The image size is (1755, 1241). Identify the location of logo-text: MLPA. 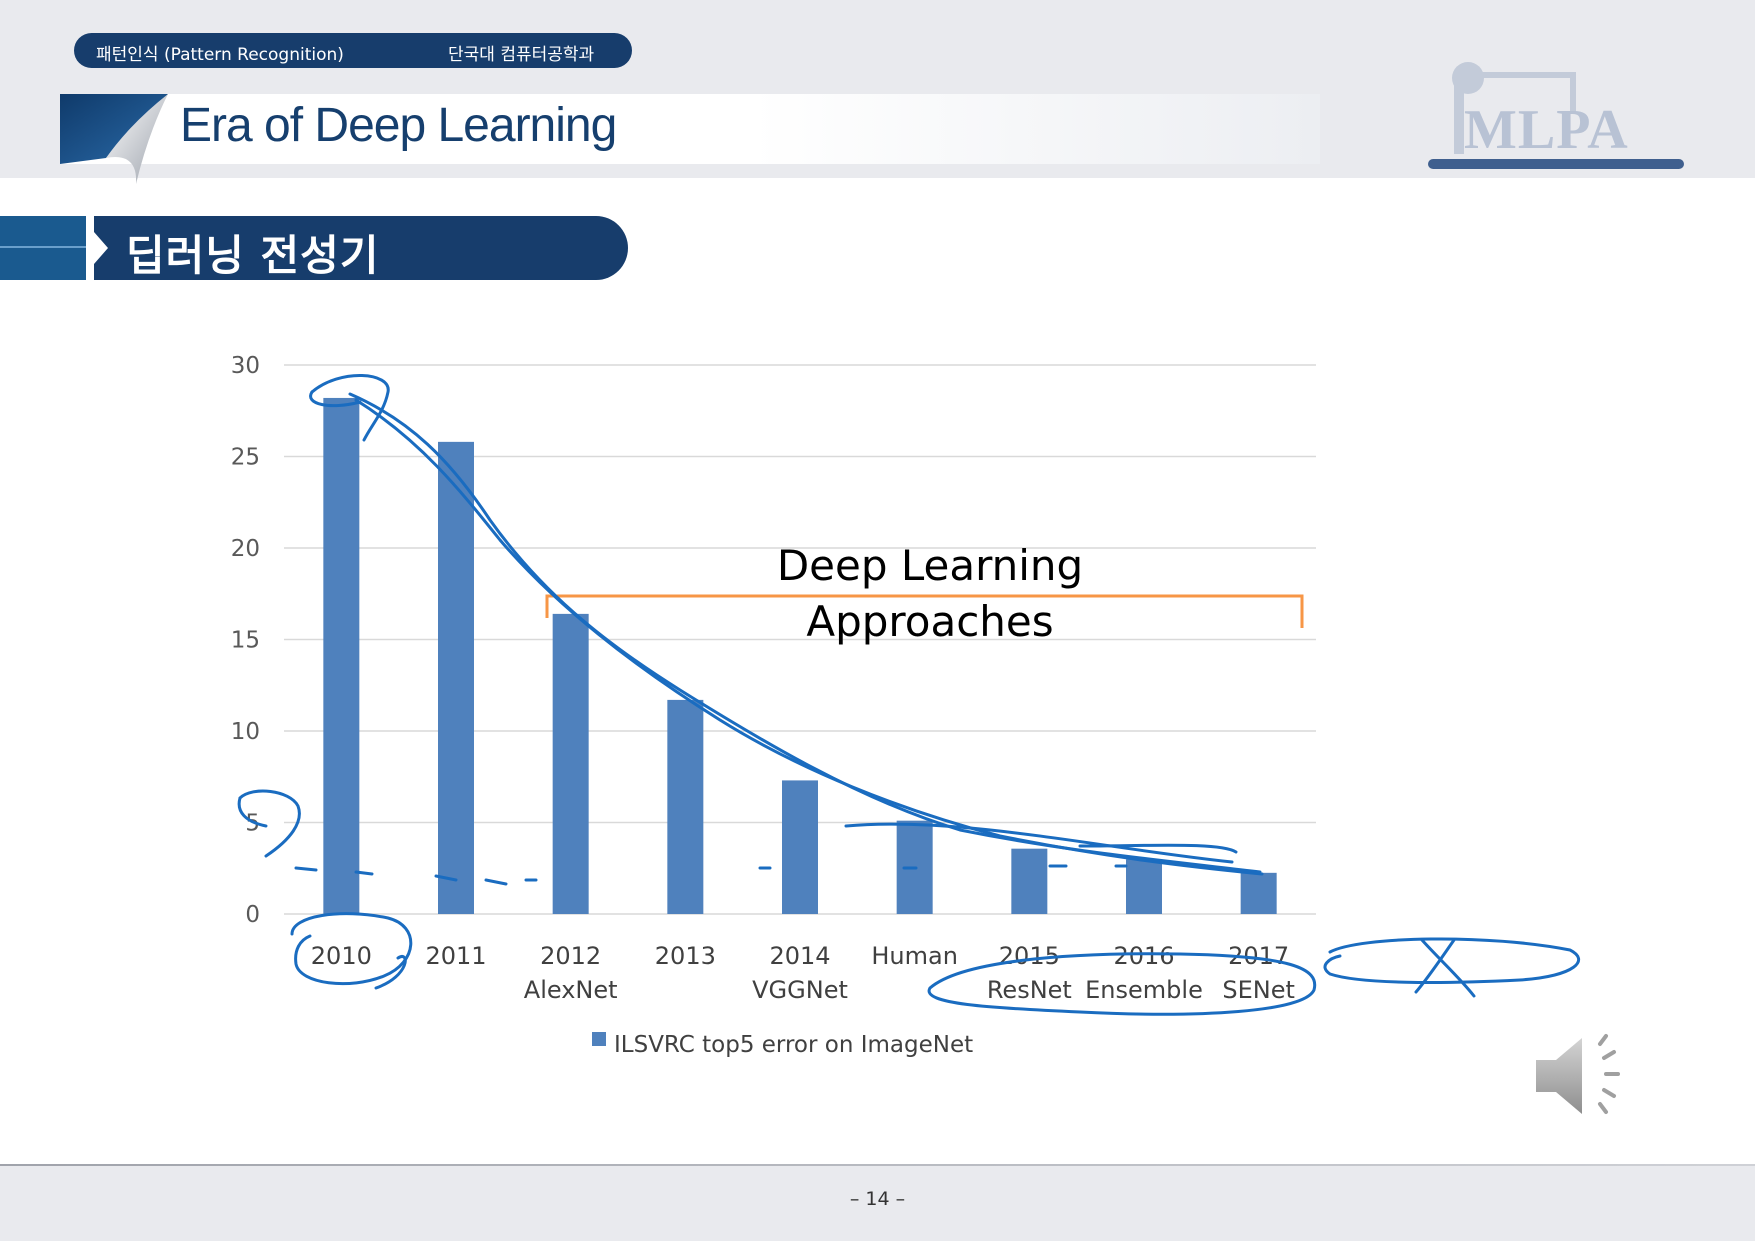
(1546, 130).